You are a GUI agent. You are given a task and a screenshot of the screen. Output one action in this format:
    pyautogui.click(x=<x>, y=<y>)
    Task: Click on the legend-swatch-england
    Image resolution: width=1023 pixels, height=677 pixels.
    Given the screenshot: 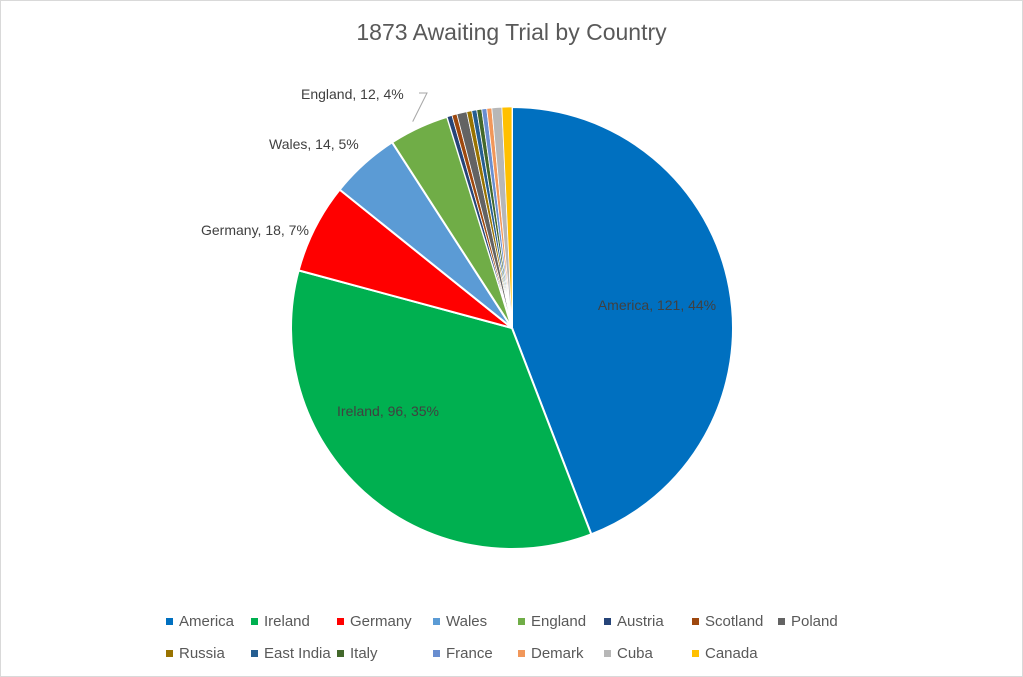 What is the action you would take?
    pyautogui.click(x=521, y=621)
    